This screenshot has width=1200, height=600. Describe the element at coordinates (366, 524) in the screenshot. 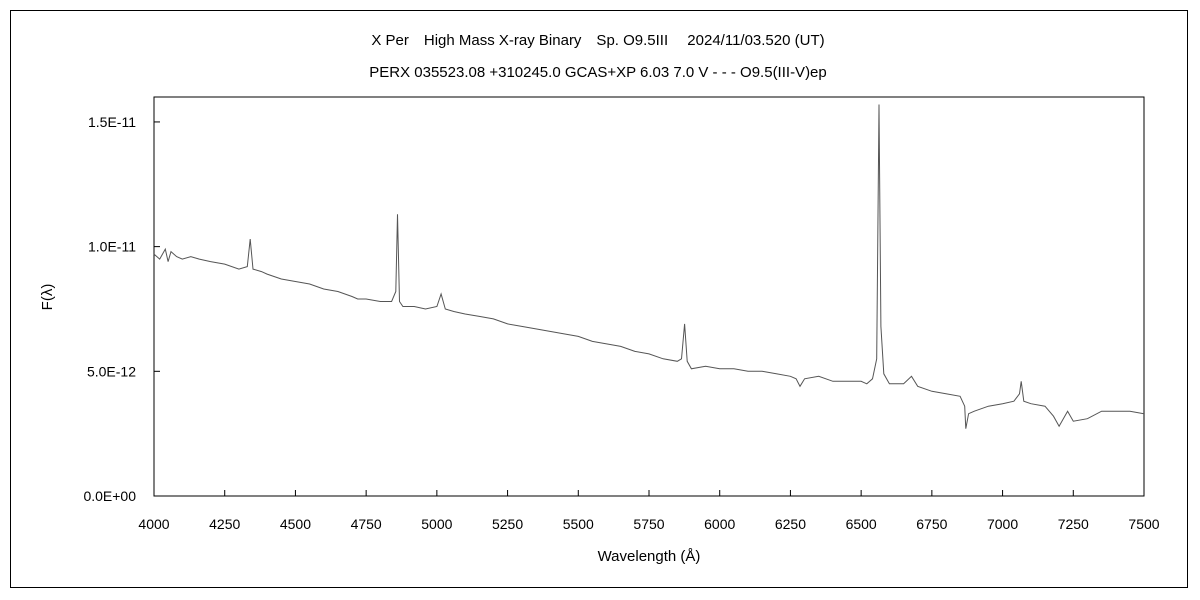

I see `x-tick-label: 4750` at that location.